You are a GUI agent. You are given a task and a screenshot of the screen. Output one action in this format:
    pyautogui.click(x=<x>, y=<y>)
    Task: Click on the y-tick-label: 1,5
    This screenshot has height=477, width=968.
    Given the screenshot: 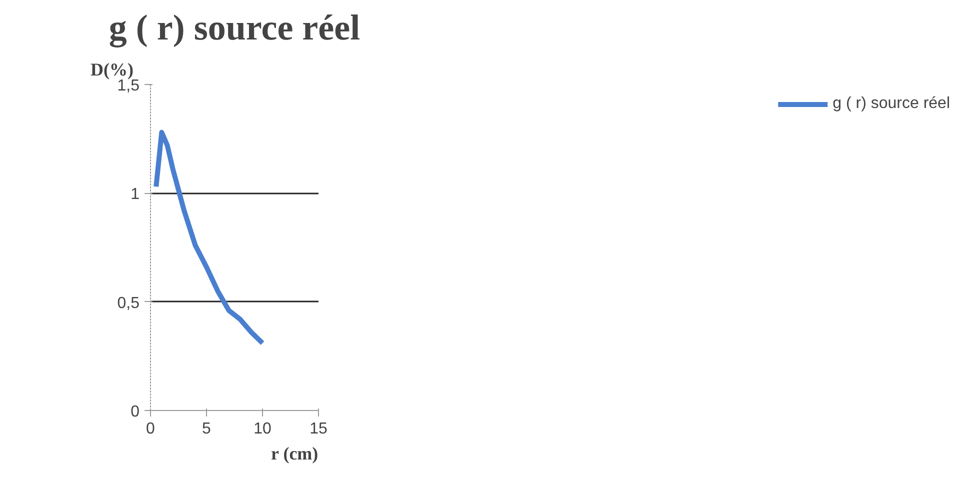 What is the action you would take?
    pyautogui.click(x=128, y=86)
    